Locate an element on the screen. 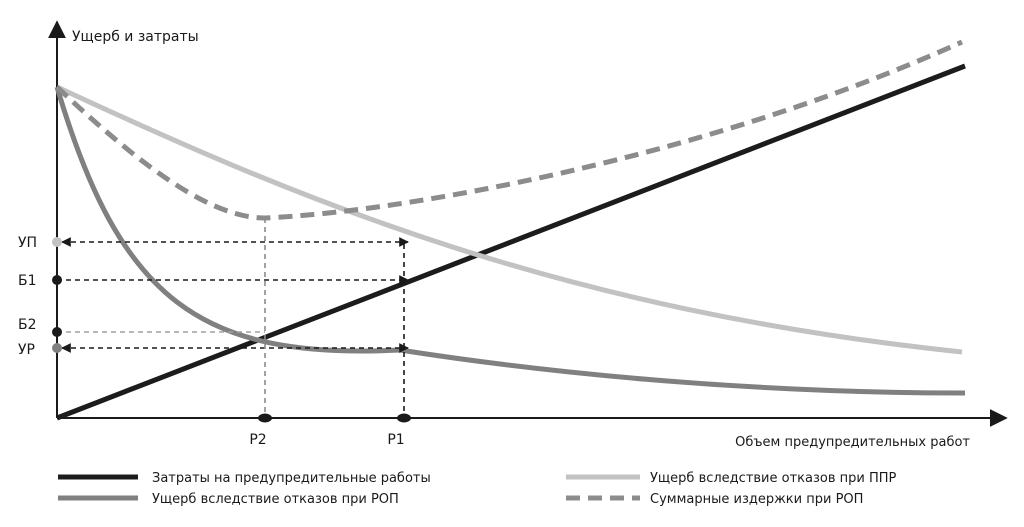  y-level-dot-b1 is located at coordinates (57, 280).